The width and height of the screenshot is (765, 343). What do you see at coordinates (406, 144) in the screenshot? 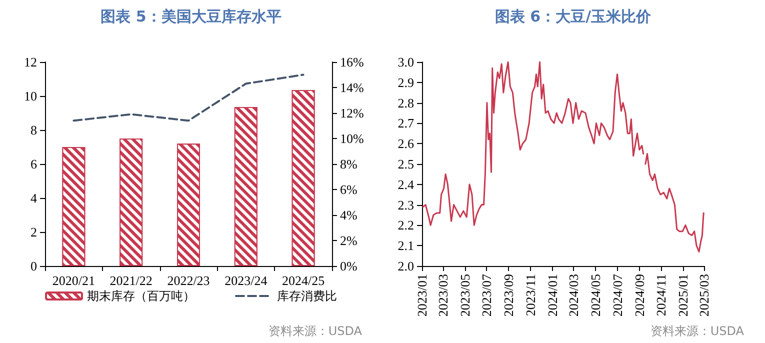
I see `y-tick-label: 2.6` at bounding box center [406, 144].